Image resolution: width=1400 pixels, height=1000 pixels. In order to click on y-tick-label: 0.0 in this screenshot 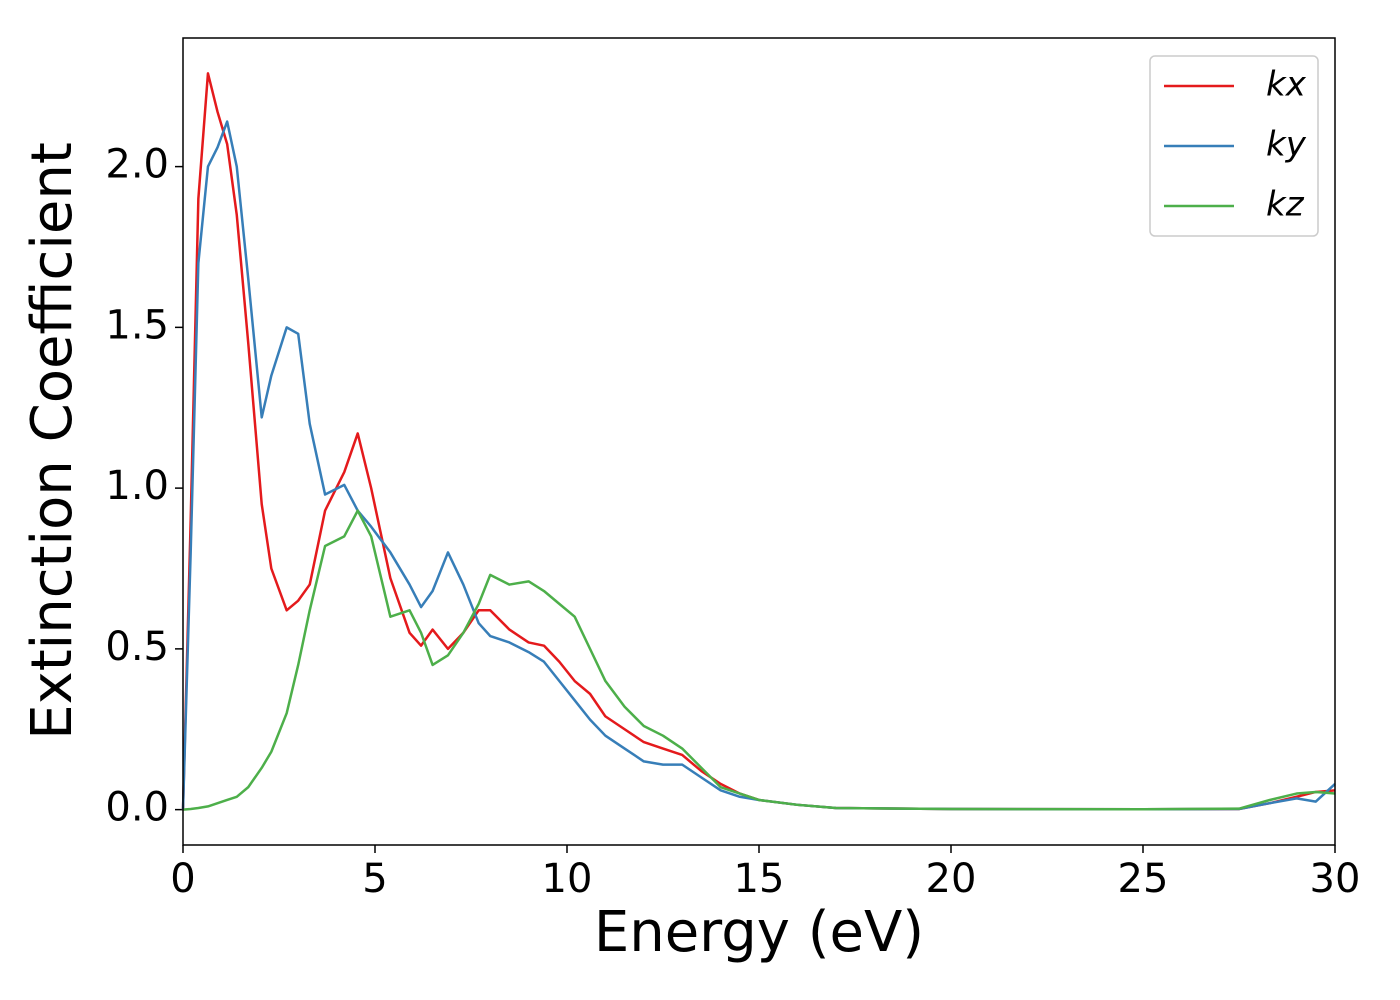, I will do `click(137, 808)`.